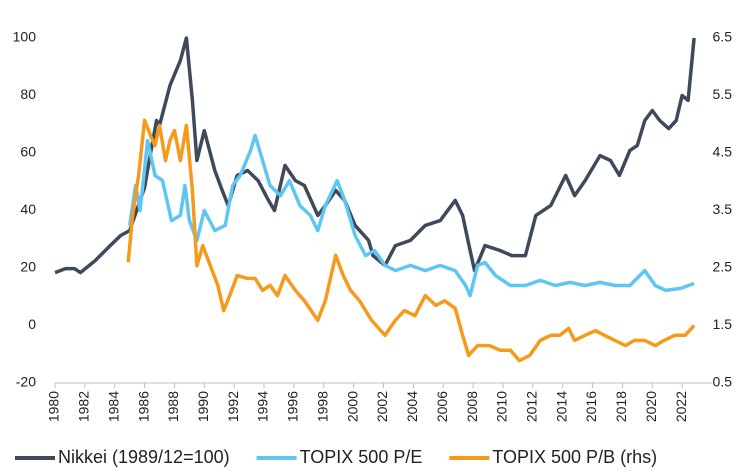 The image size is (737, 476). I want to click on x-tick-label: 2018, so click(621, 406).